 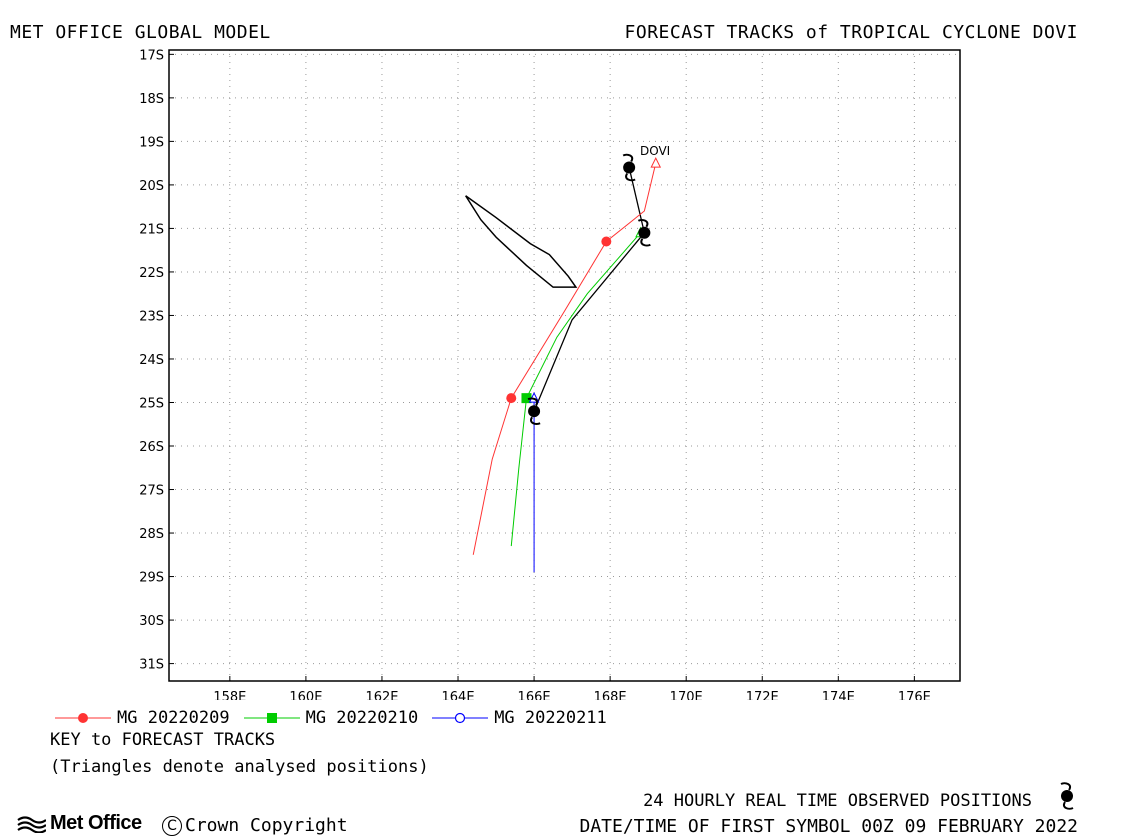 What do you see at coordinates (266, 825) in the screenshot?
I see `copyright-text: Crown Copyright` at bounding box center [266, 825].